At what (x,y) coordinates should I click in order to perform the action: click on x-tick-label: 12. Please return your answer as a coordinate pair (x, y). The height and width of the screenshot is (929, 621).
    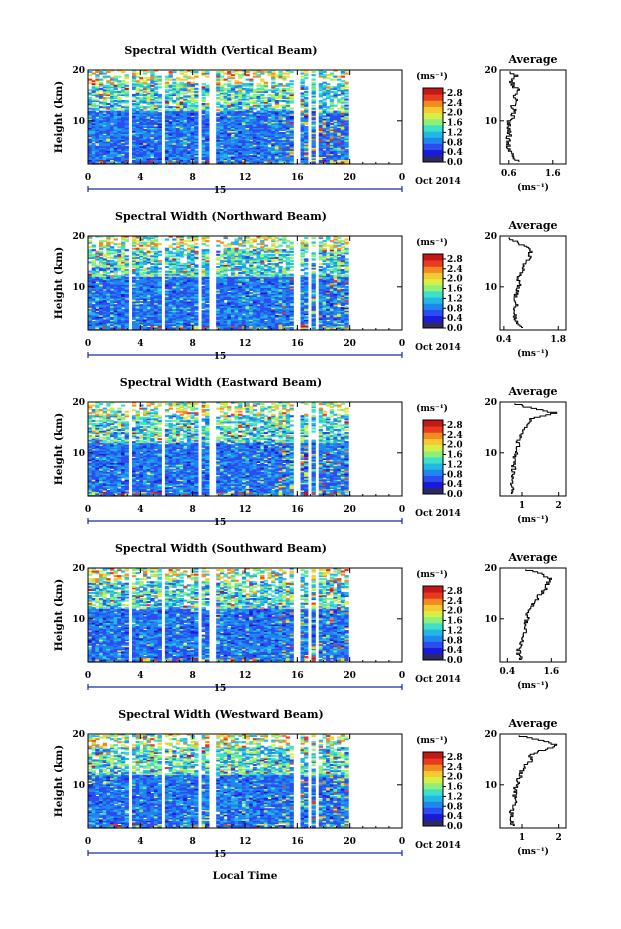
    Looking at the image, I should click on (245, 178).